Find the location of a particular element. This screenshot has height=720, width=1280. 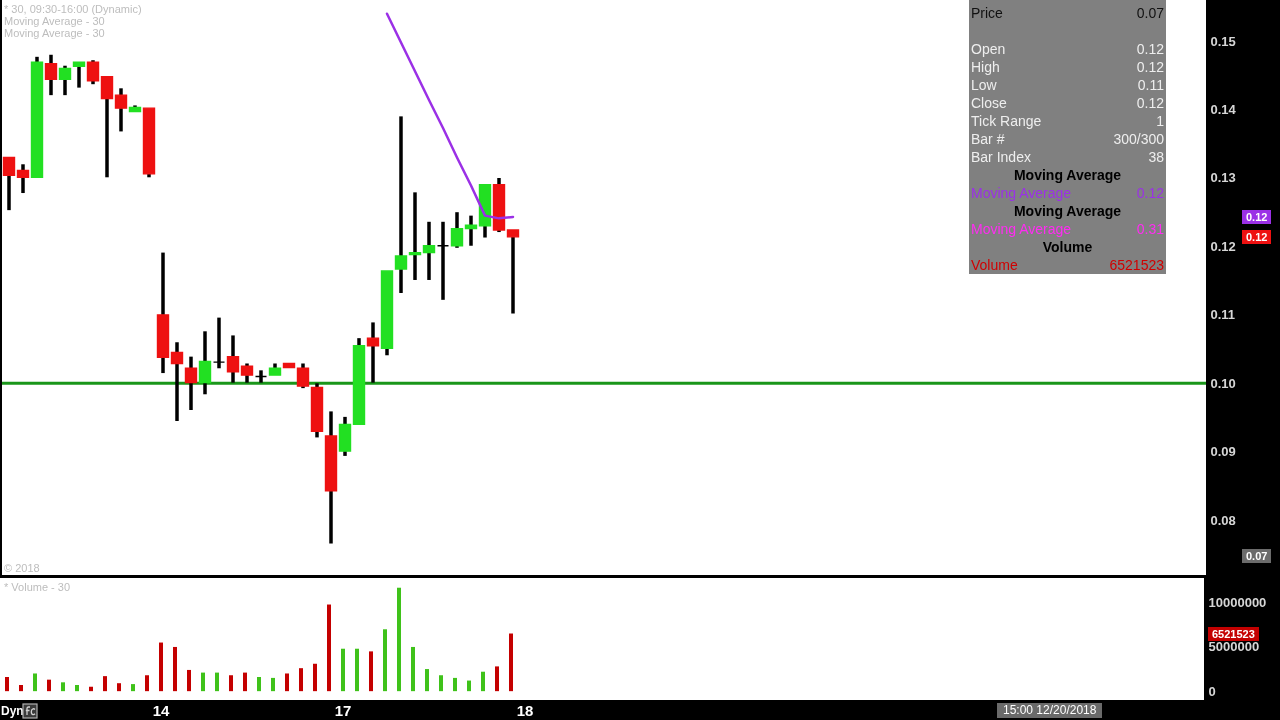

annotation: Bar Index is located at coordinates (1001, 157).